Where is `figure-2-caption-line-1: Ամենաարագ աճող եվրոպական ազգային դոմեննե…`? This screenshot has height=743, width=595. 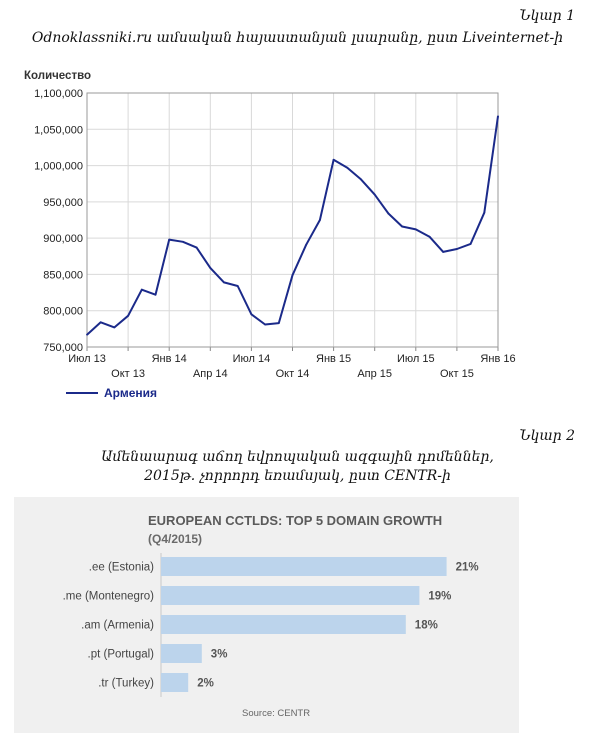 figure-2-caption-line-1: Ամենաարագ աճող եվրոպական ազգային դոմեննե… is located at coordinates (297, 457).